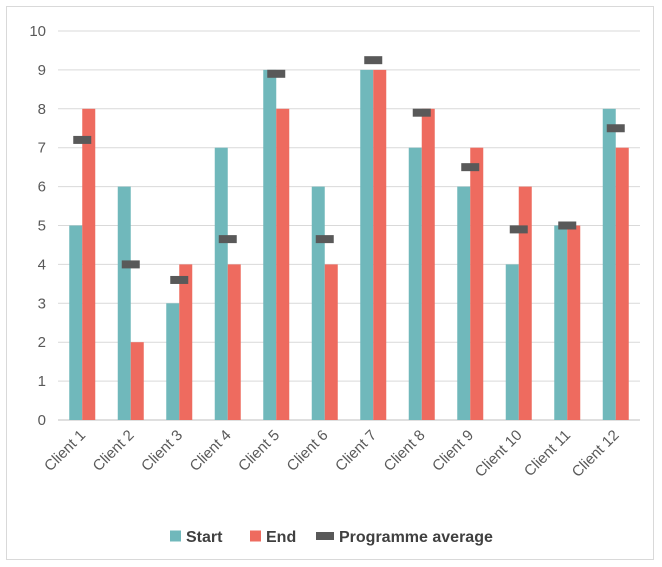 This screenshot has height=567, width=662. I want to click on legend-label: End, so click(281, 537).